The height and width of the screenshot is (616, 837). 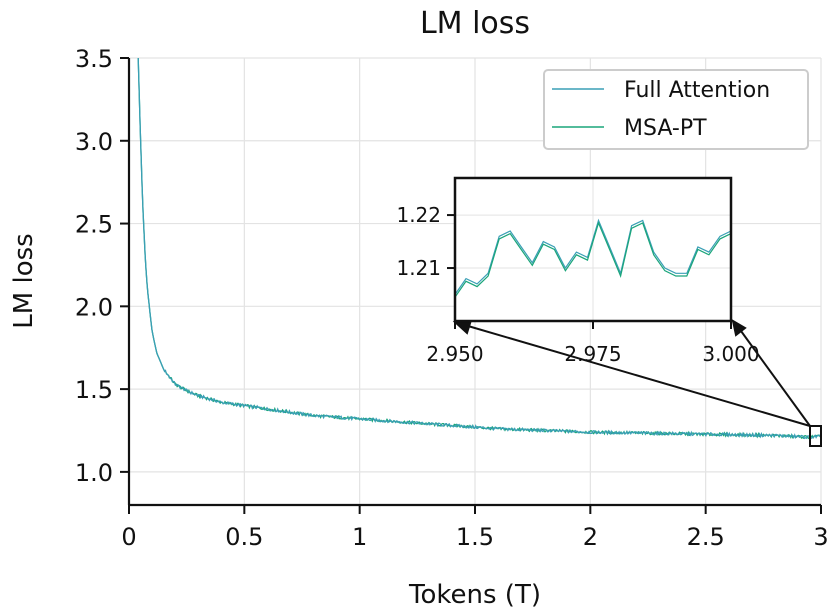 What do you see at coordinates (475, 23) in the screenshot?
I see `chart-title: LM loss` at bounding box center [475, 23].